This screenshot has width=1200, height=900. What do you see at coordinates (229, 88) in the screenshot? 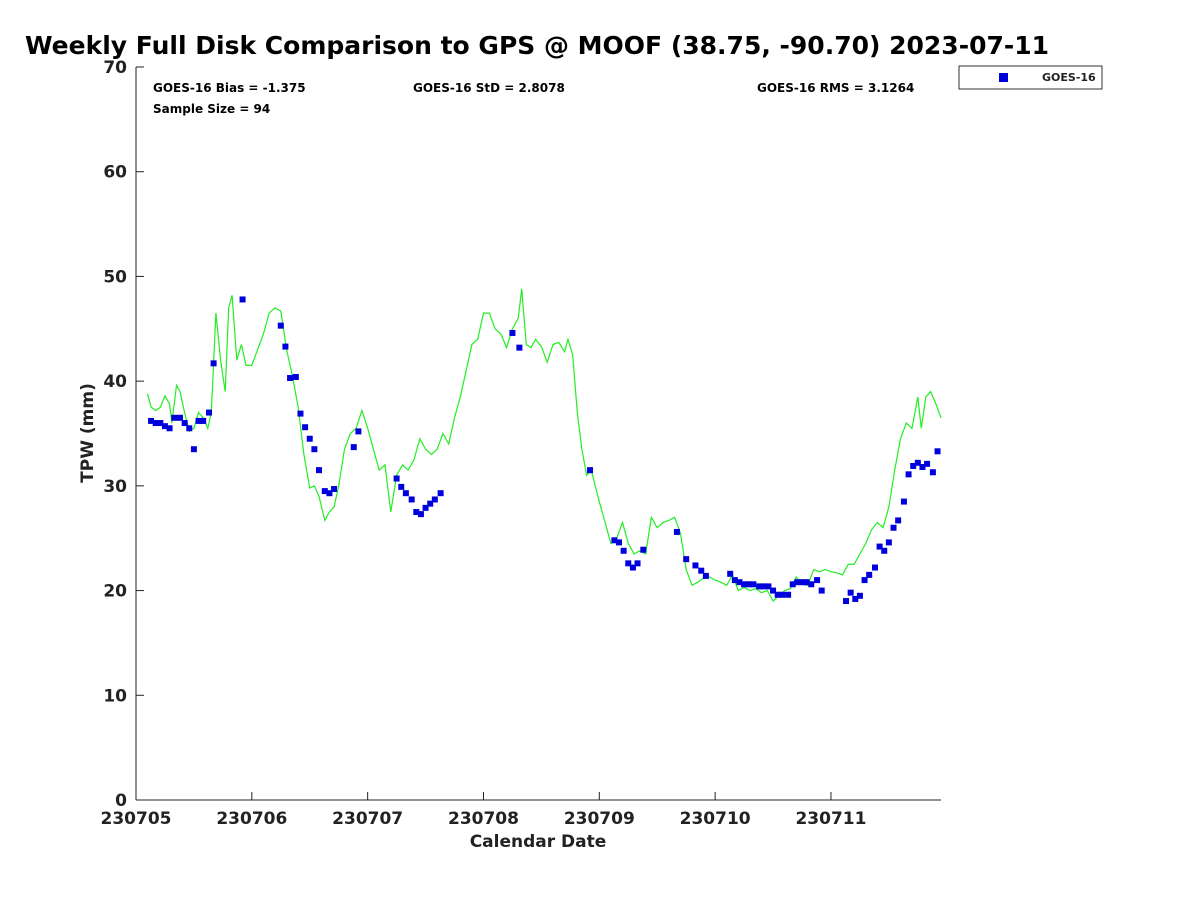
I see `bias-stat: GOES-16 Bias = -1.375` at bounding box center [229, 88].